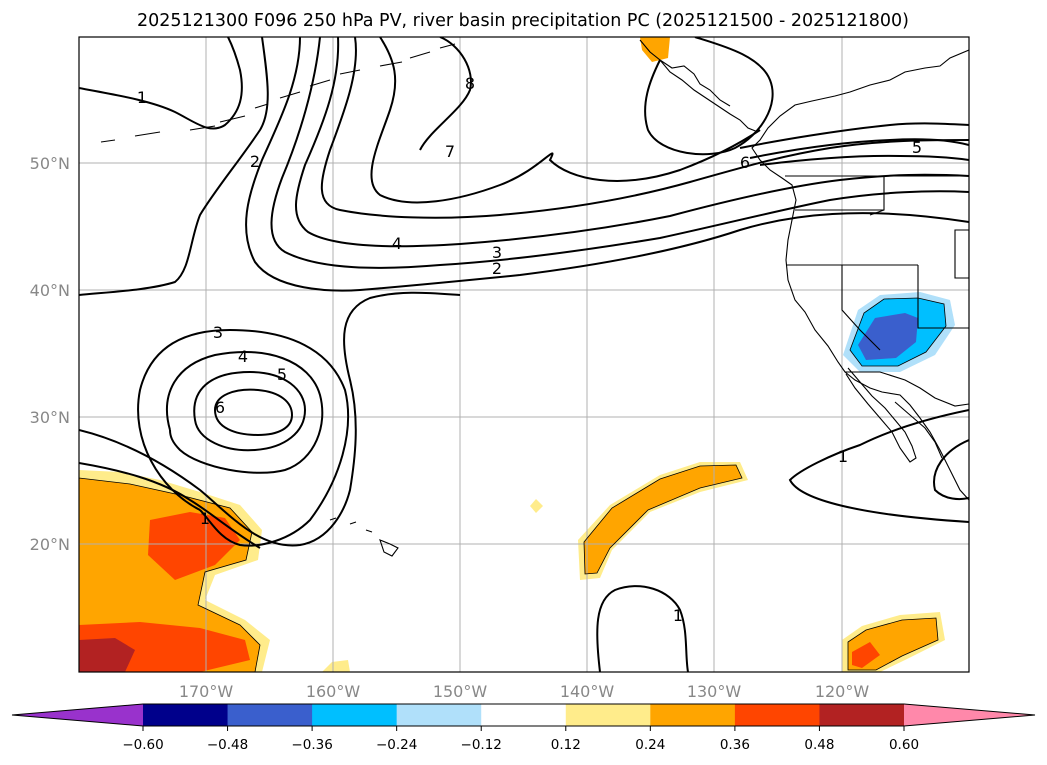  Describe the element at coordinates (714, 691) in the screenshot. I see `lon-label: 130°W` at that location.